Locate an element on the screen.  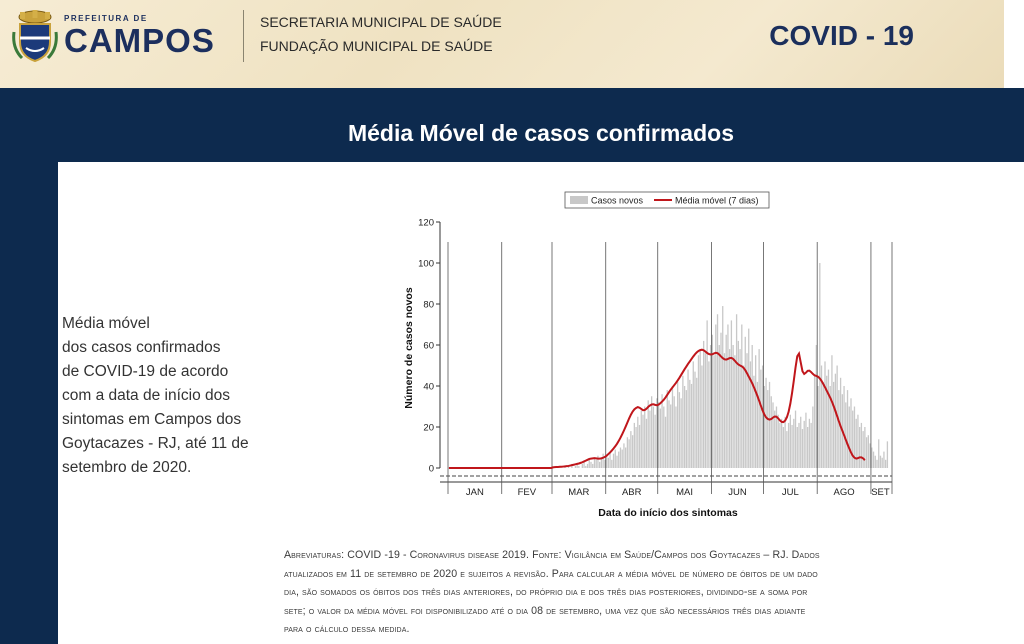
city-coat-of-arms-icon is located at coordinates (35, 36).